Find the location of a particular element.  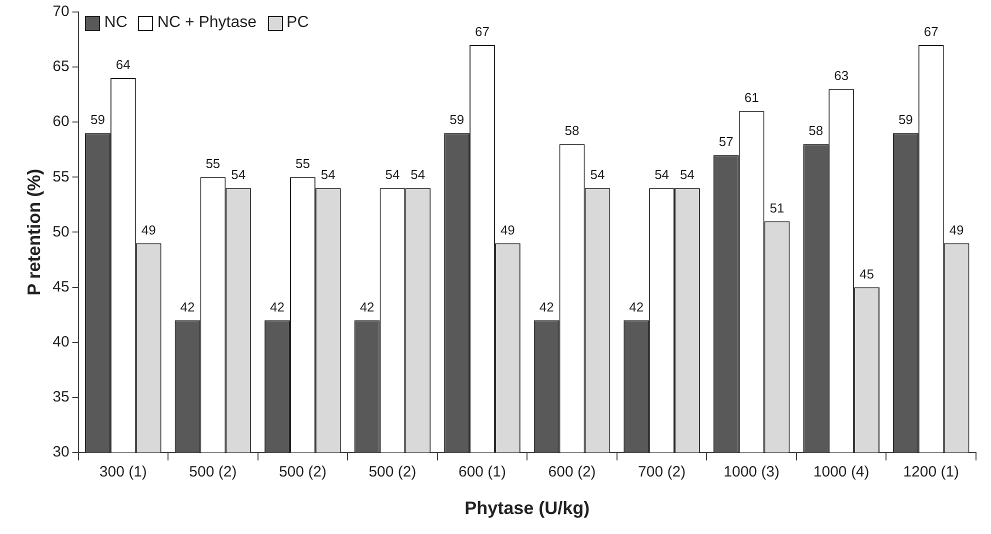

data-label: 63 is located at coordinates (841, 76).